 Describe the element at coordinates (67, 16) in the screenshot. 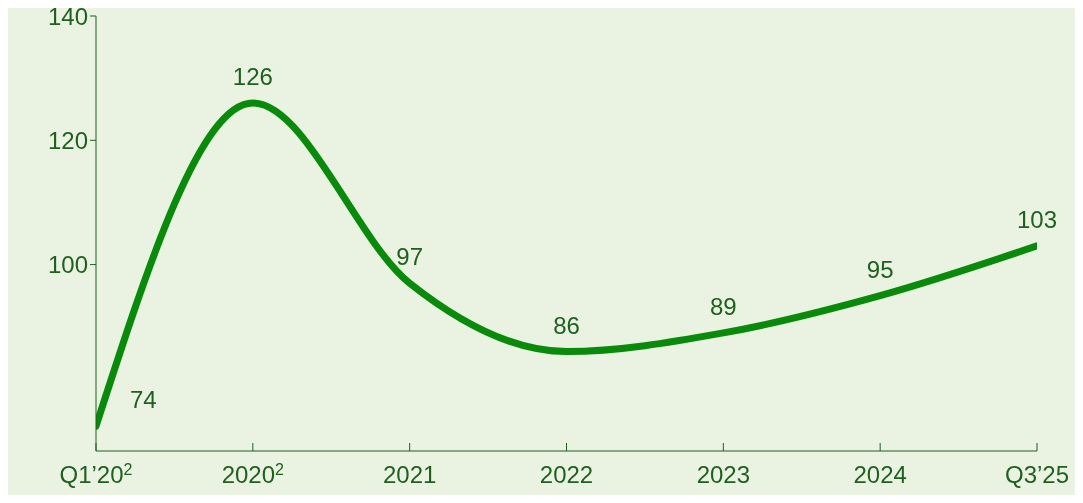

I see `y-tick-label: 140` at that location.